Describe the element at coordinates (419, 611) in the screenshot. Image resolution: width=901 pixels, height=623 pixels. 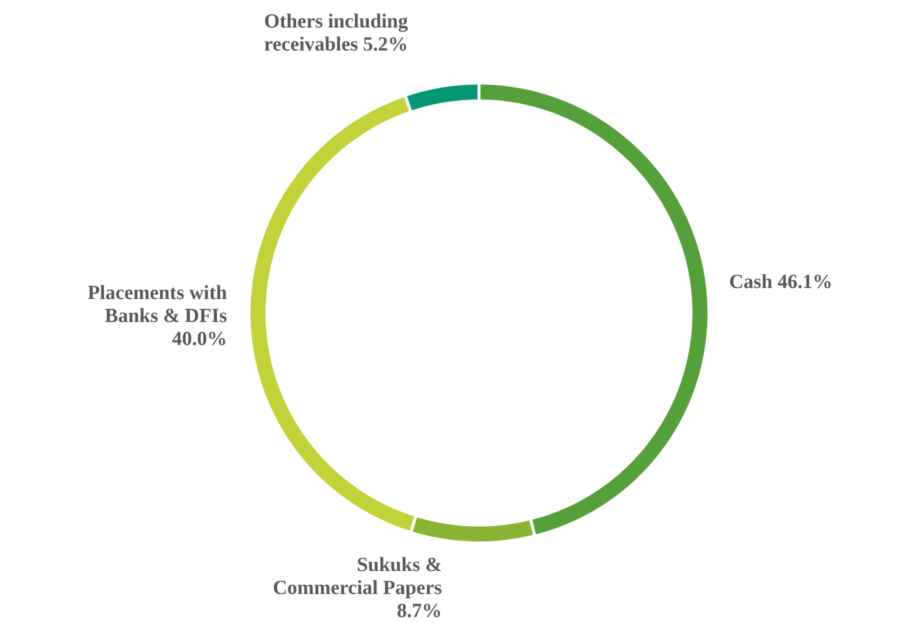
I see `data-label: 8.7%` at that location.